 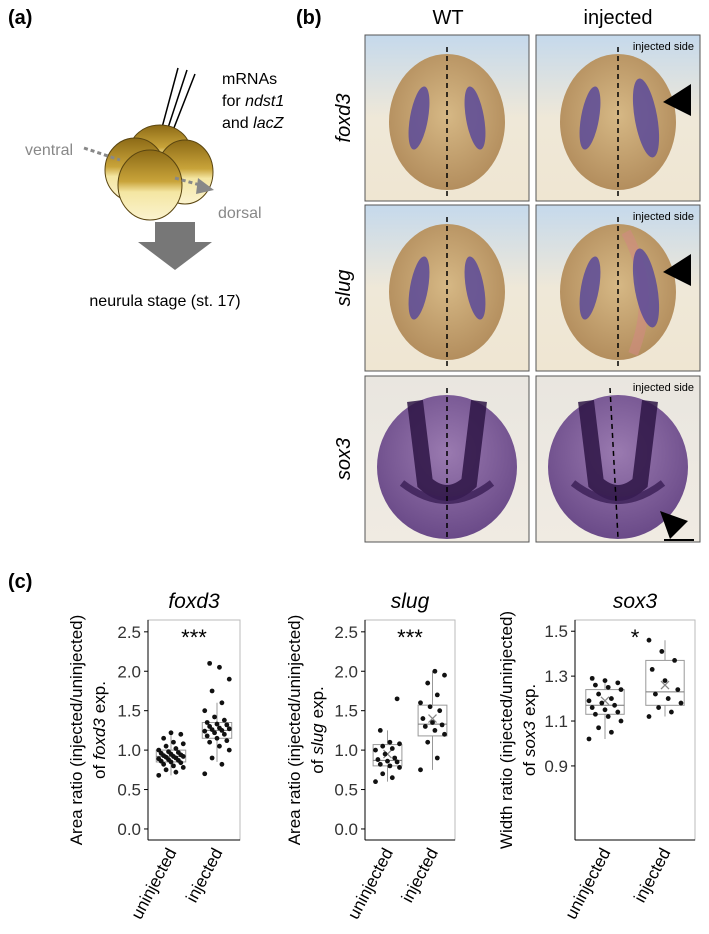 What do you see at coordinates (249, 79) in the screenshot?
I see `annotation: mRNAs` at bounding box center [249, 79].